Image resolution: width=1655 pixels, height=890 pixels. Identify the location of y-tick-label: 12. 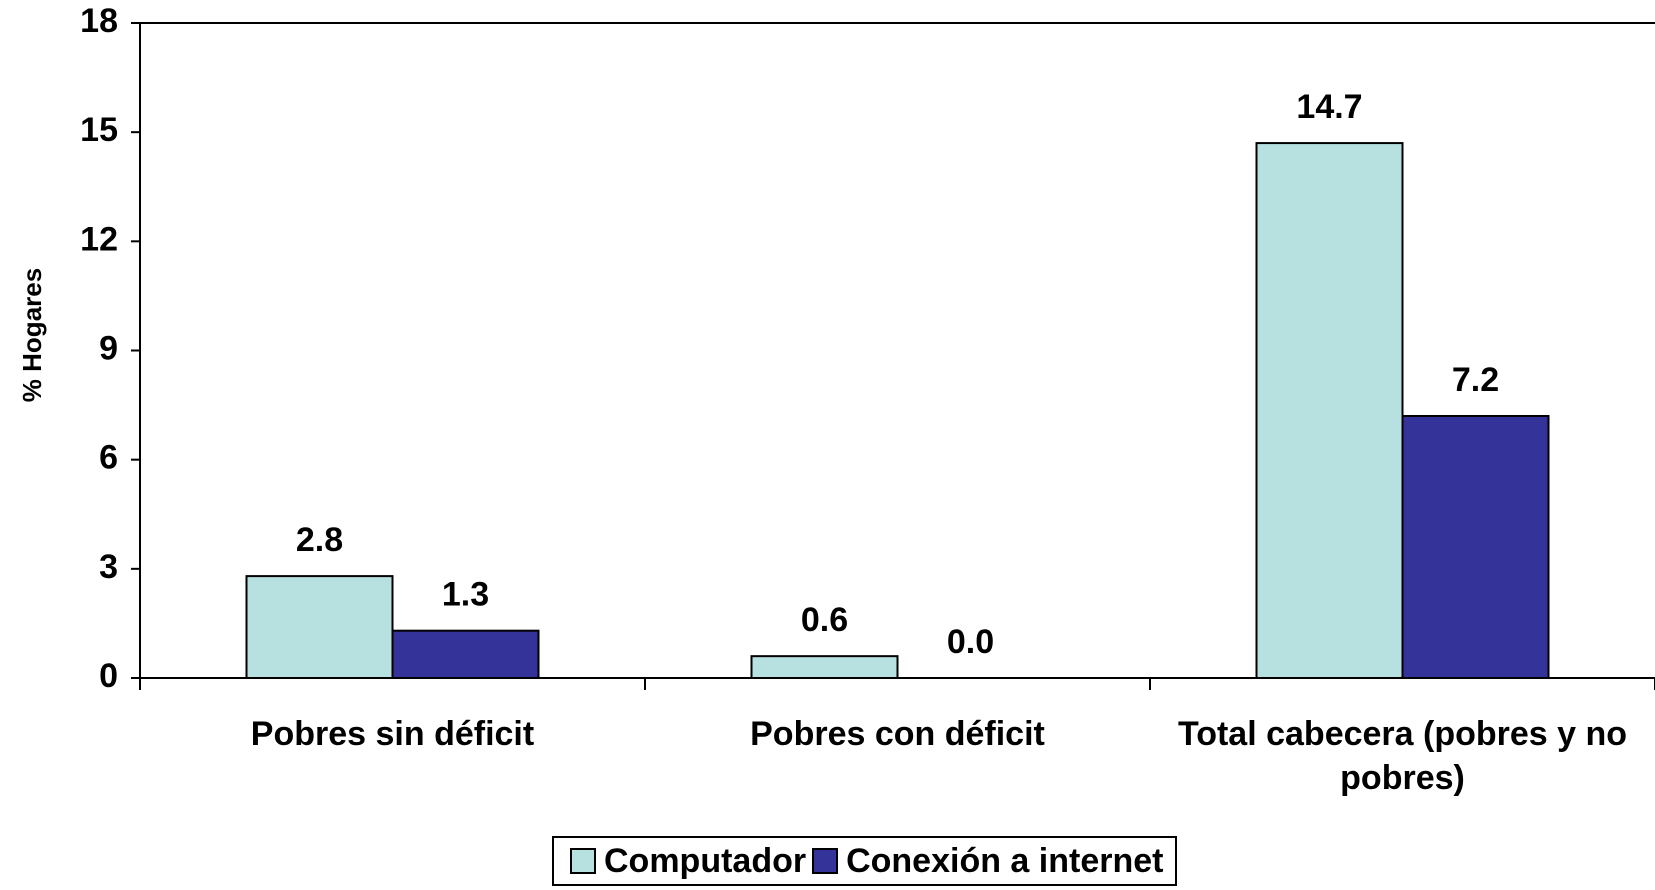
(99, 239).